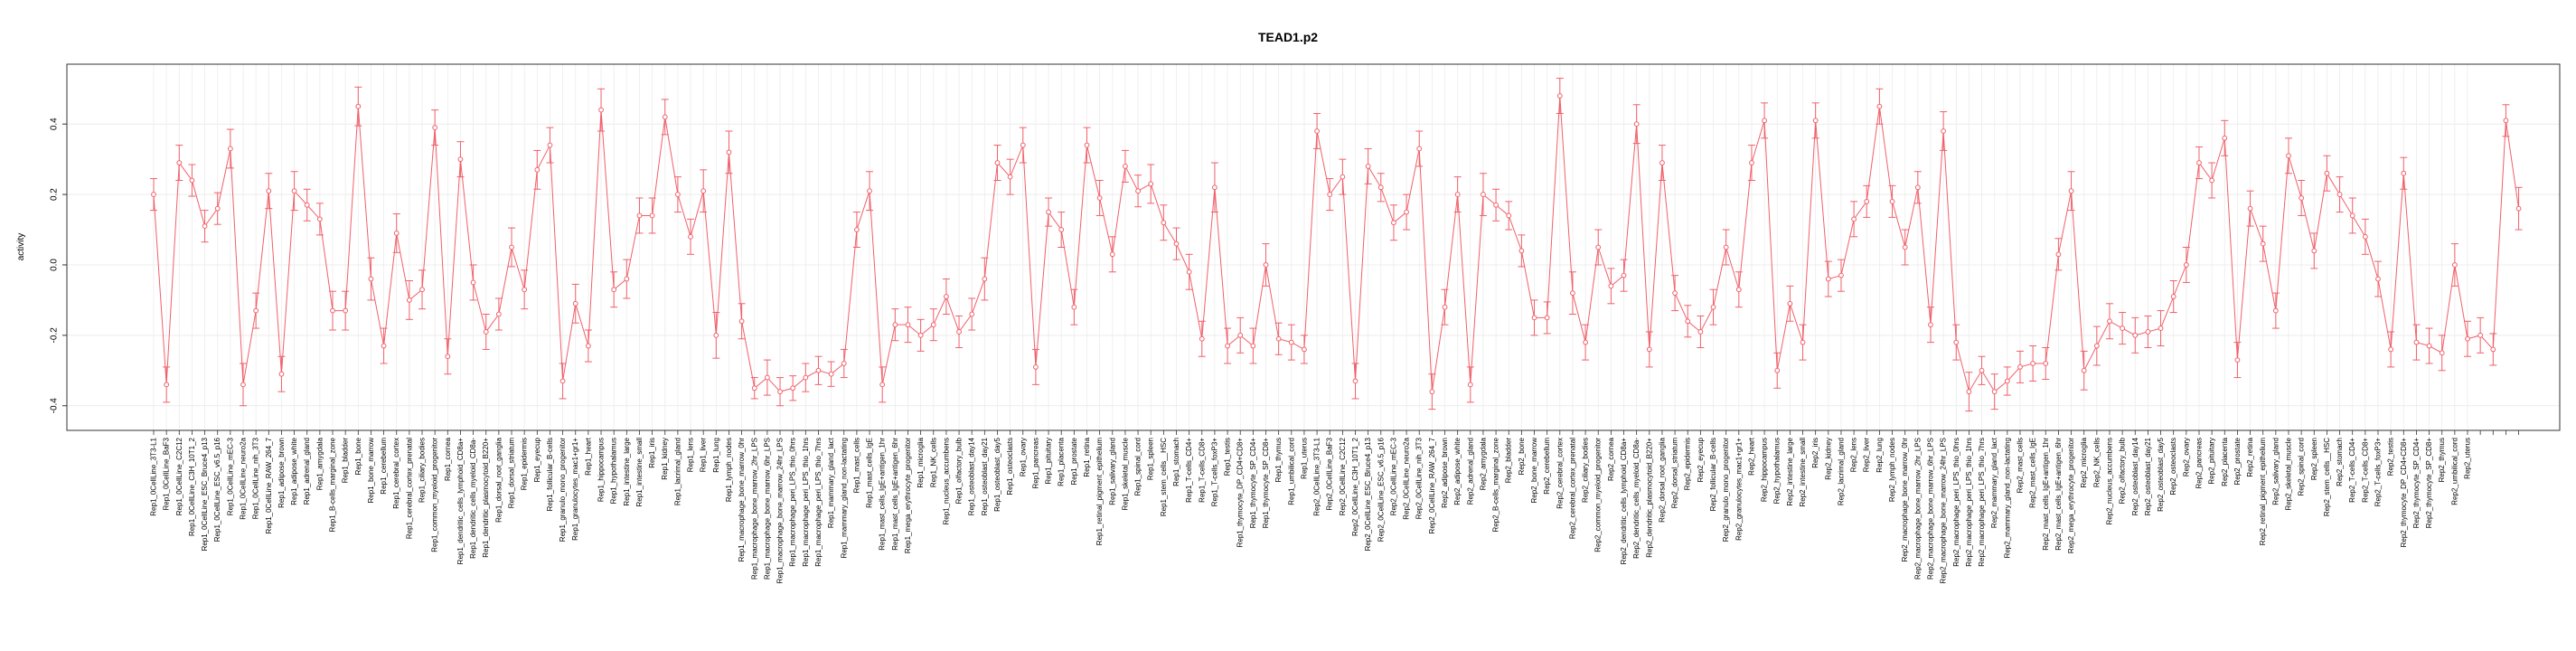 Image resolution: width=2576 pixels, height=651 pixels. Describe the element at coordinates (2263, 492) in the screenshot. I see `x-tick-label: Rep2_retinal_pigment_epithelium` at that location.